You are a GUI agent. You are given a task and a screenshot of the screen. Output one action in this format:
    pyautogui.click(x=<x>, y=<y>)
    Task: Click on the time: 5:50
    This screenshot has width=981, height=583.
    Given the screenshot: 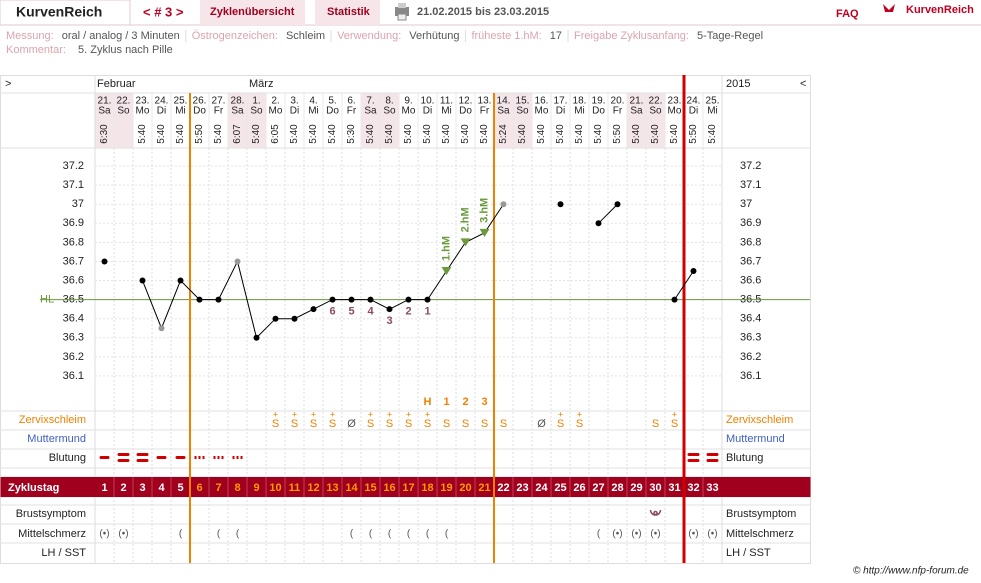 What is the action you would take?
    pyautogui.click(x=693, y=134)
    